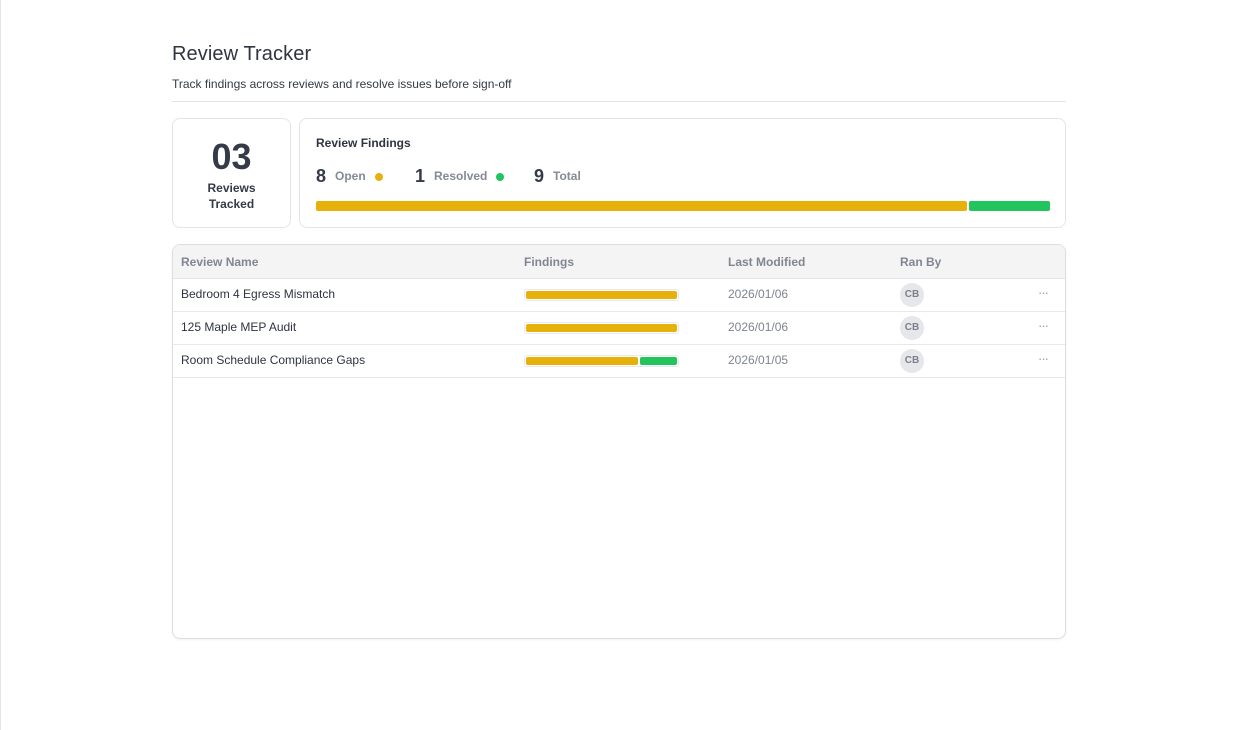 The width and height of the screenshot is (1236, 730). I want to click on review-name: 125 Maple MEP Audit, so click(239, 327).